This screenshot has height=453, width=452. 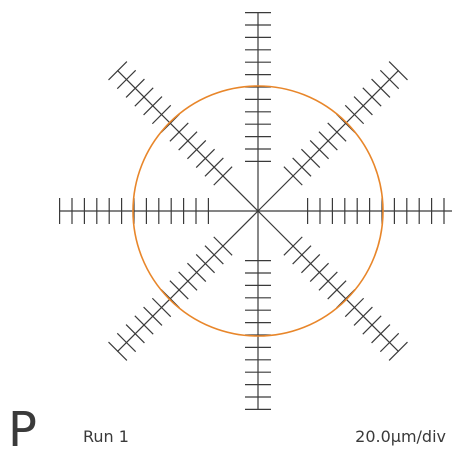 I want to click on letter-label: P, so click(x=22, y=427).